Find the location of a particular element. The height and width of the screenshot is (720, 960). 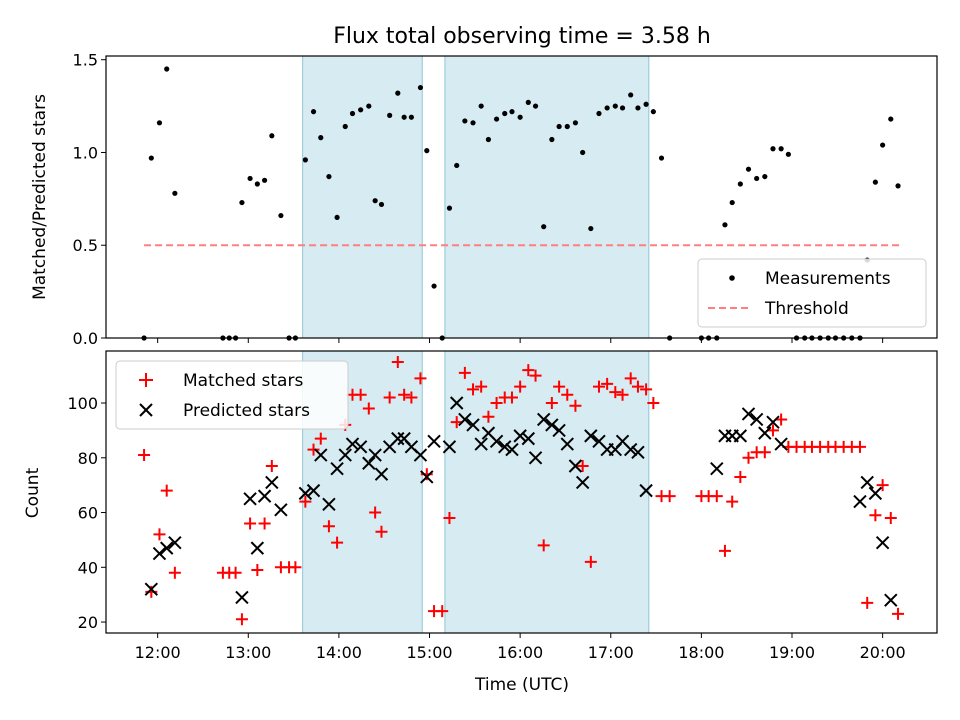

top-shaded-intervals is located at coordinates (476, 197).